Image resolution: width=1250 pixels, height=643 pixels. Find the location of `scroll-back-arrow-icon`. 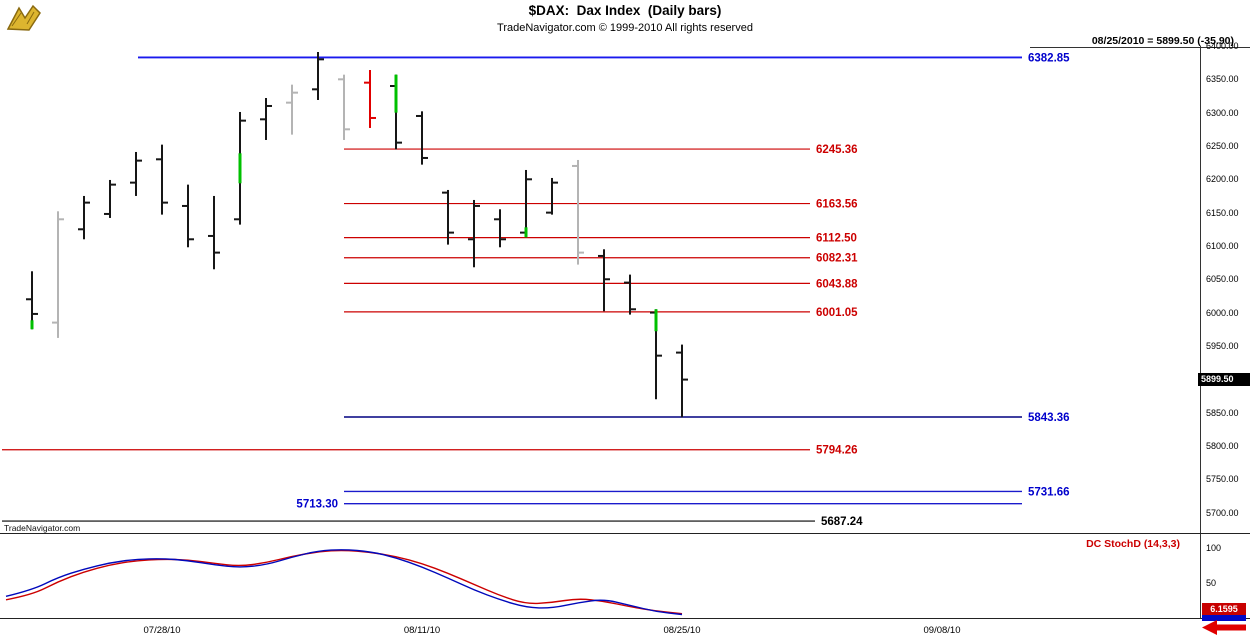

scroll-back-arrow-icon is located at coordinates (1224, 627).